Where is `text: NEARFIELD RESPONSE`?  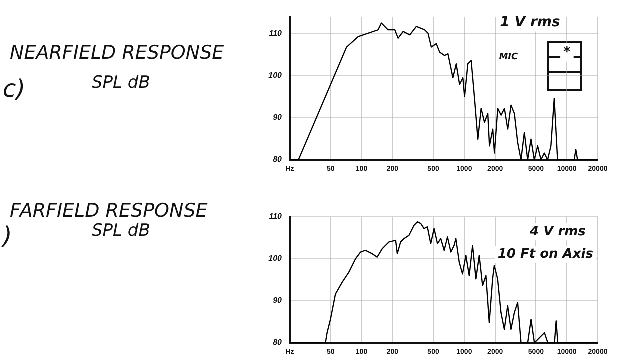 text: NEARFIELD RESPONSE is located at coordinates (117, 53).